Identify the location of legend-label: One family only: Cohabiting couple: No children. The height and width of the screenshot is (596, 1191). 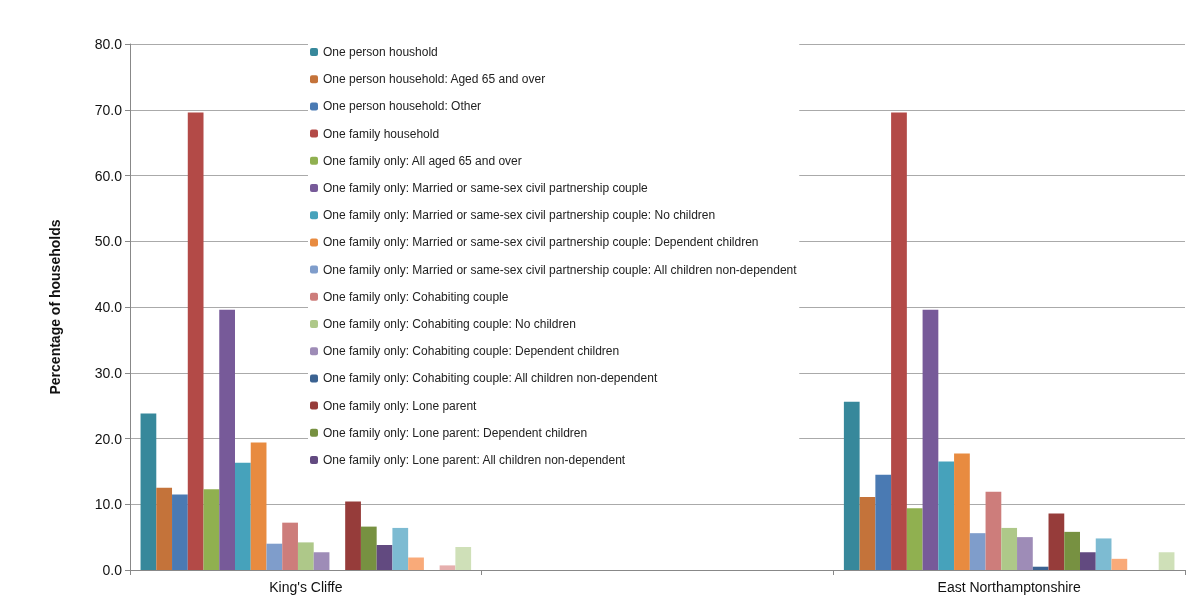
(449, 324).